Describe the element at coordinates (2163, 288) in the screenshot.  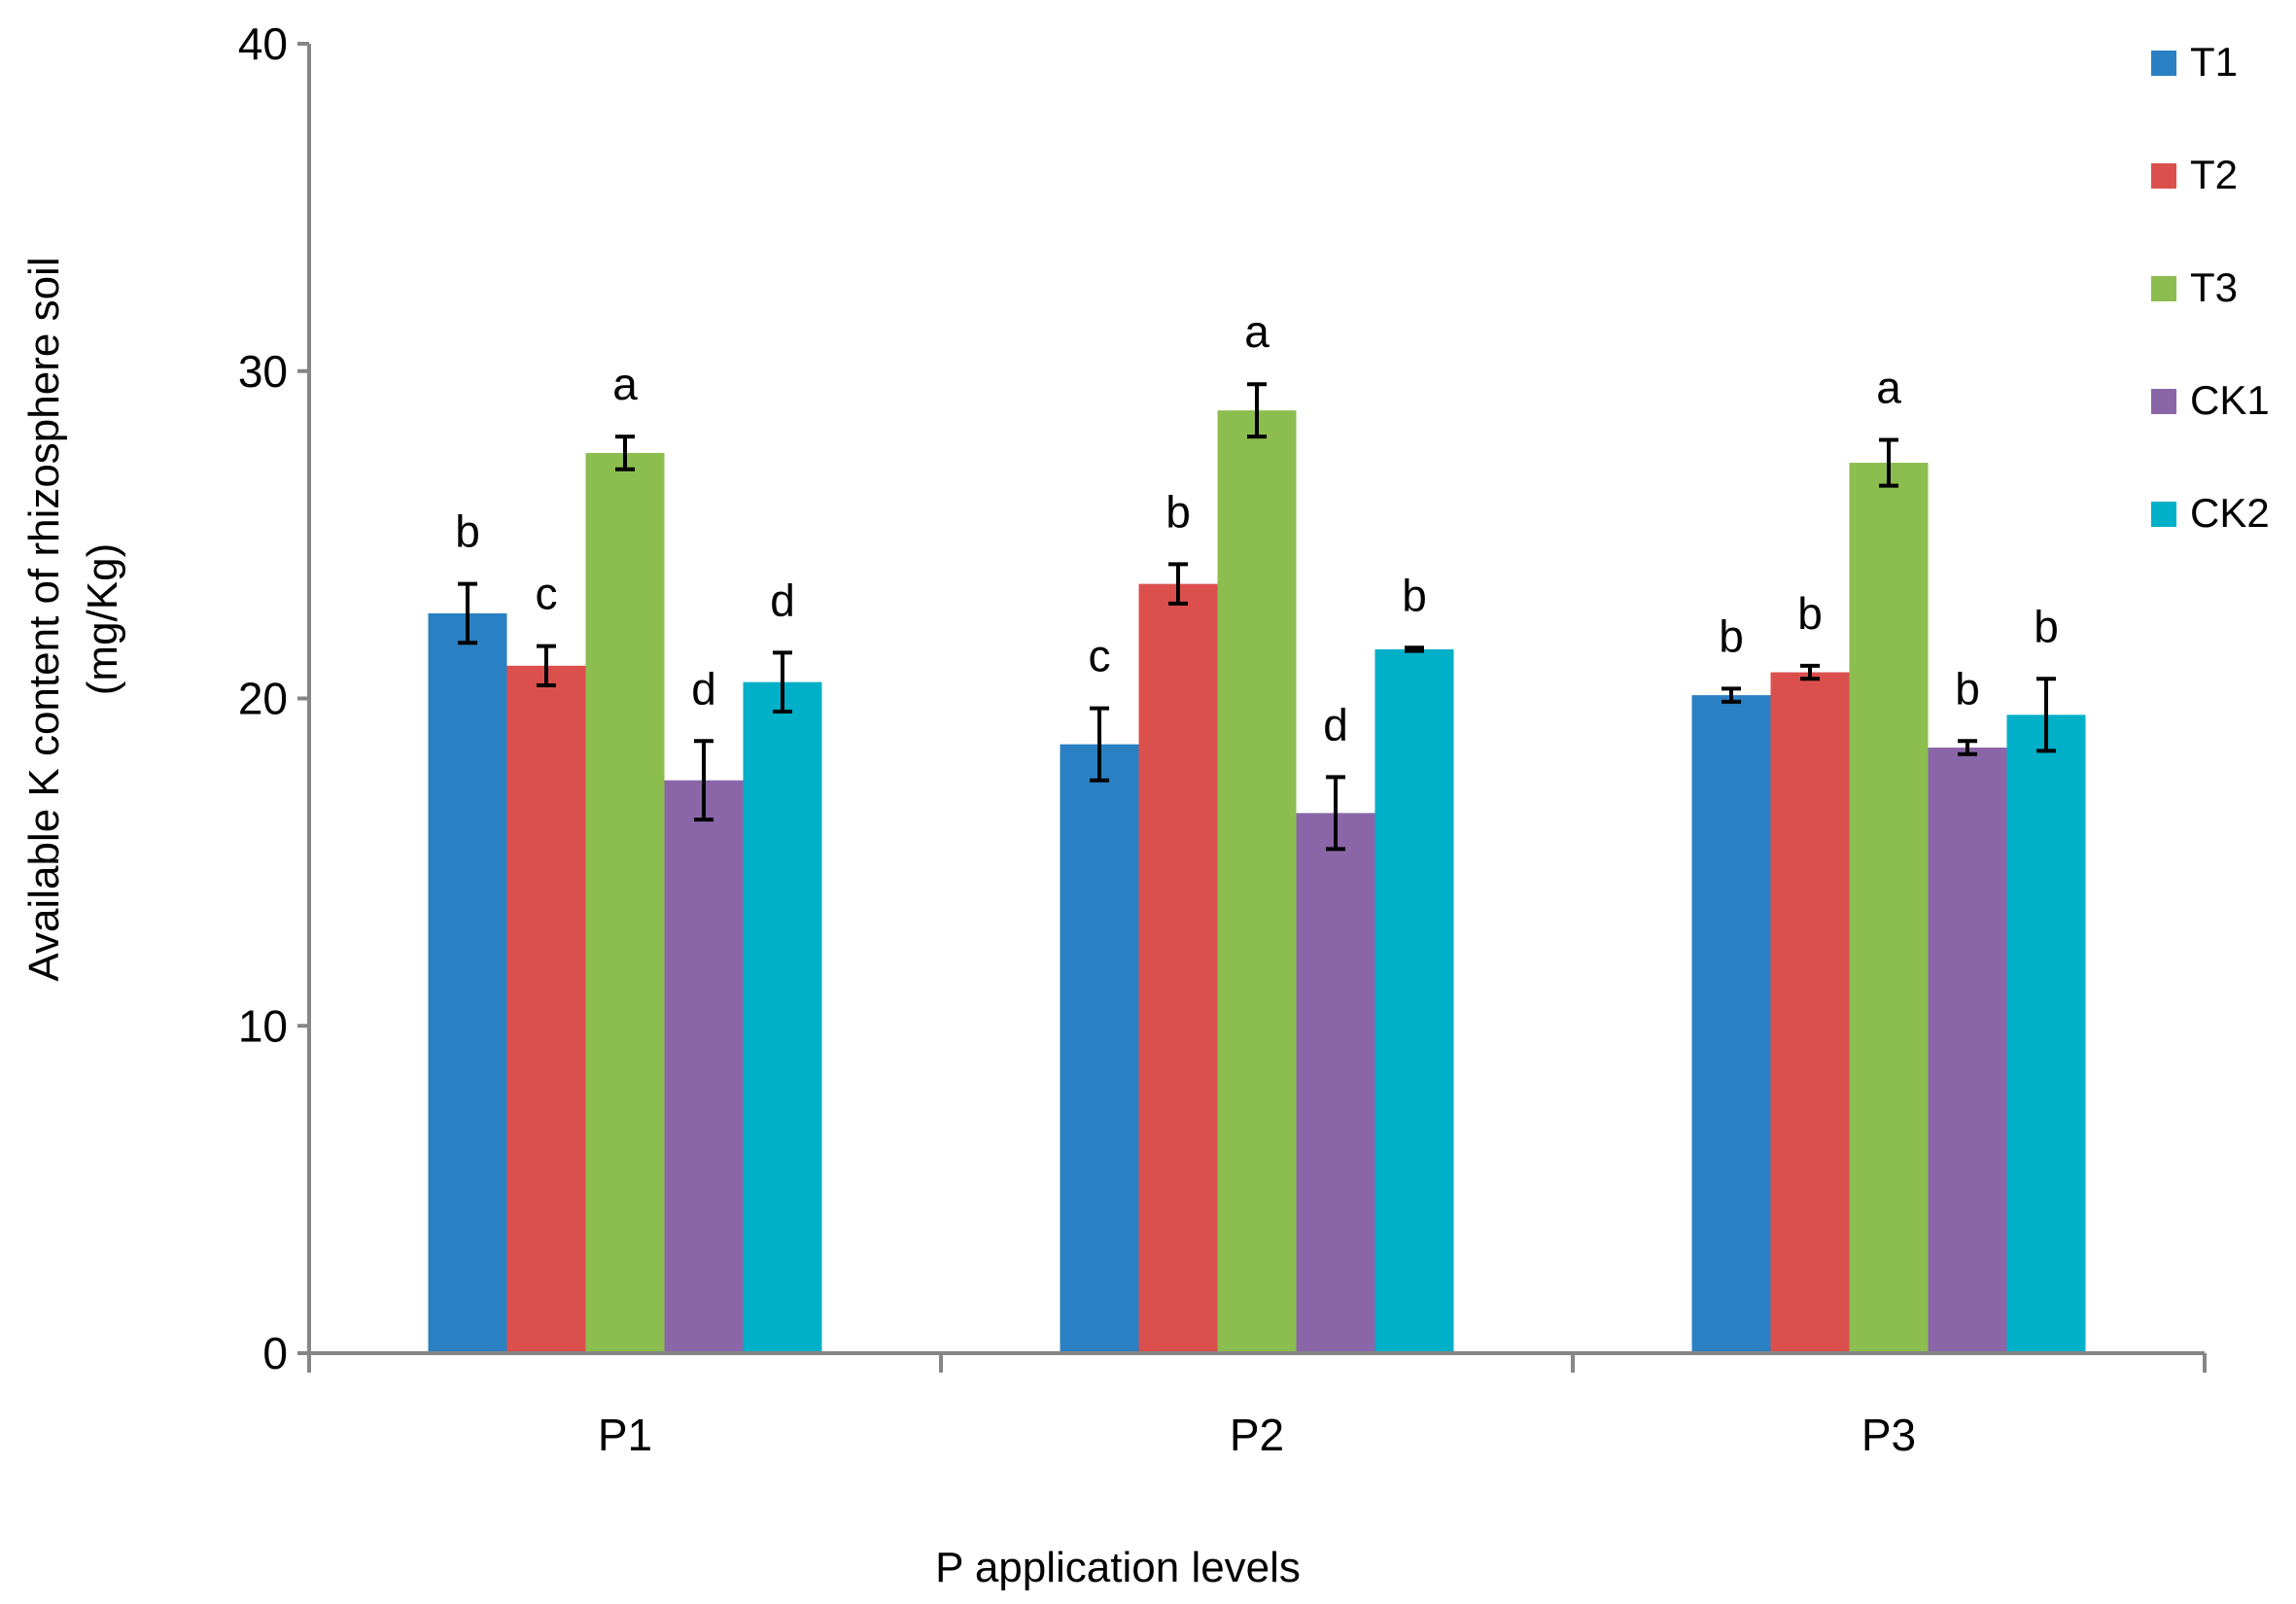
I see `legend-swatch-t3` at that location.